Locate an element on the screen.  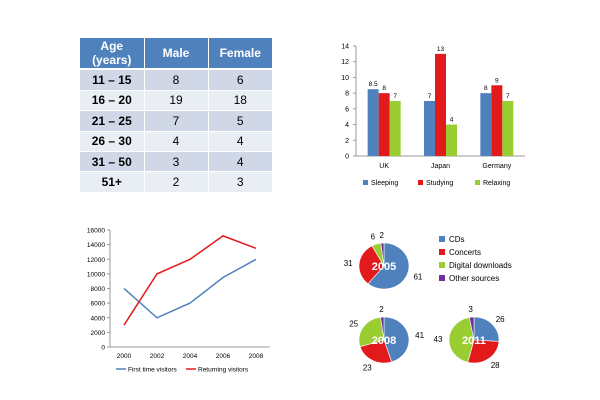
x-tick-label: 2008 is located at coordinates (256, 356).